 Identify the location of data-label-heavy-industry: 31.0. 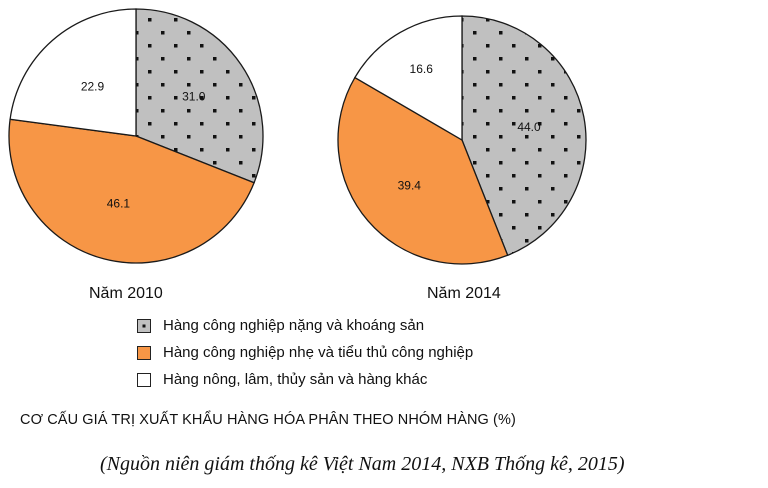
(194, 97).